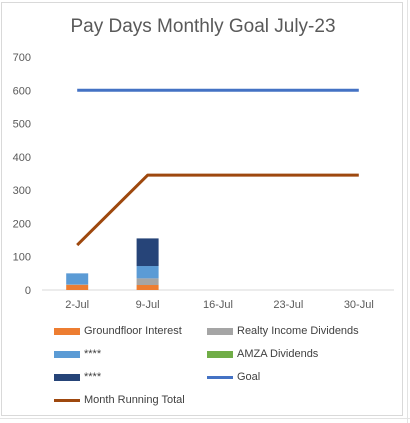 The image size is (410, 423). What do you see at coordinates (22, 91) in the screenshot?
I see `y-tick-label: 600` at bounding box center [22, 91].